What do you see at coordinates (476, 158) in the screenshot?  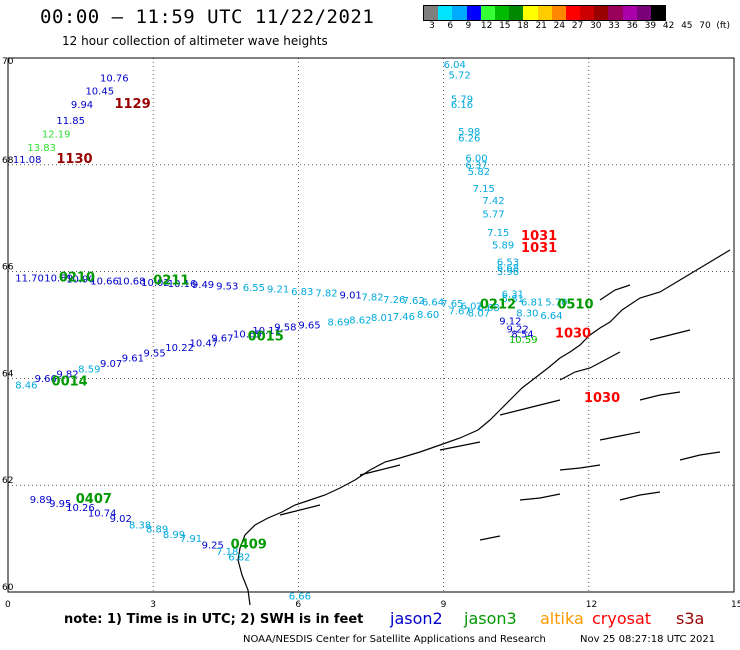 I see `wave-height-label: 6.00` at bounding box center [476, 158].